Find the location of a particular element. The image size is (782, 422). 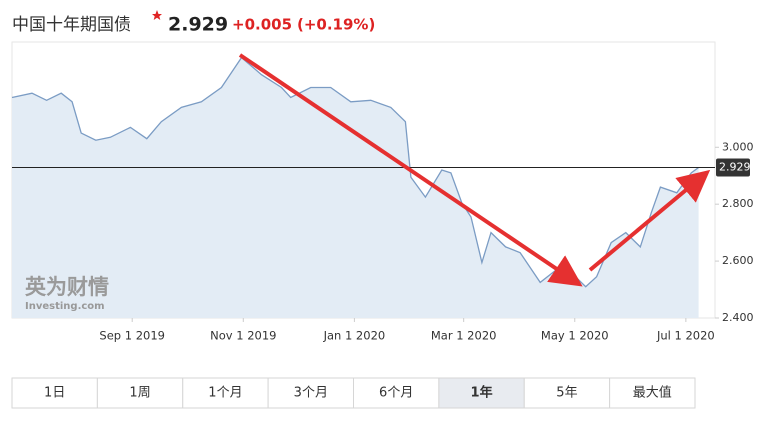

range-button-label: 1周 is located at coordinates (139, 393).